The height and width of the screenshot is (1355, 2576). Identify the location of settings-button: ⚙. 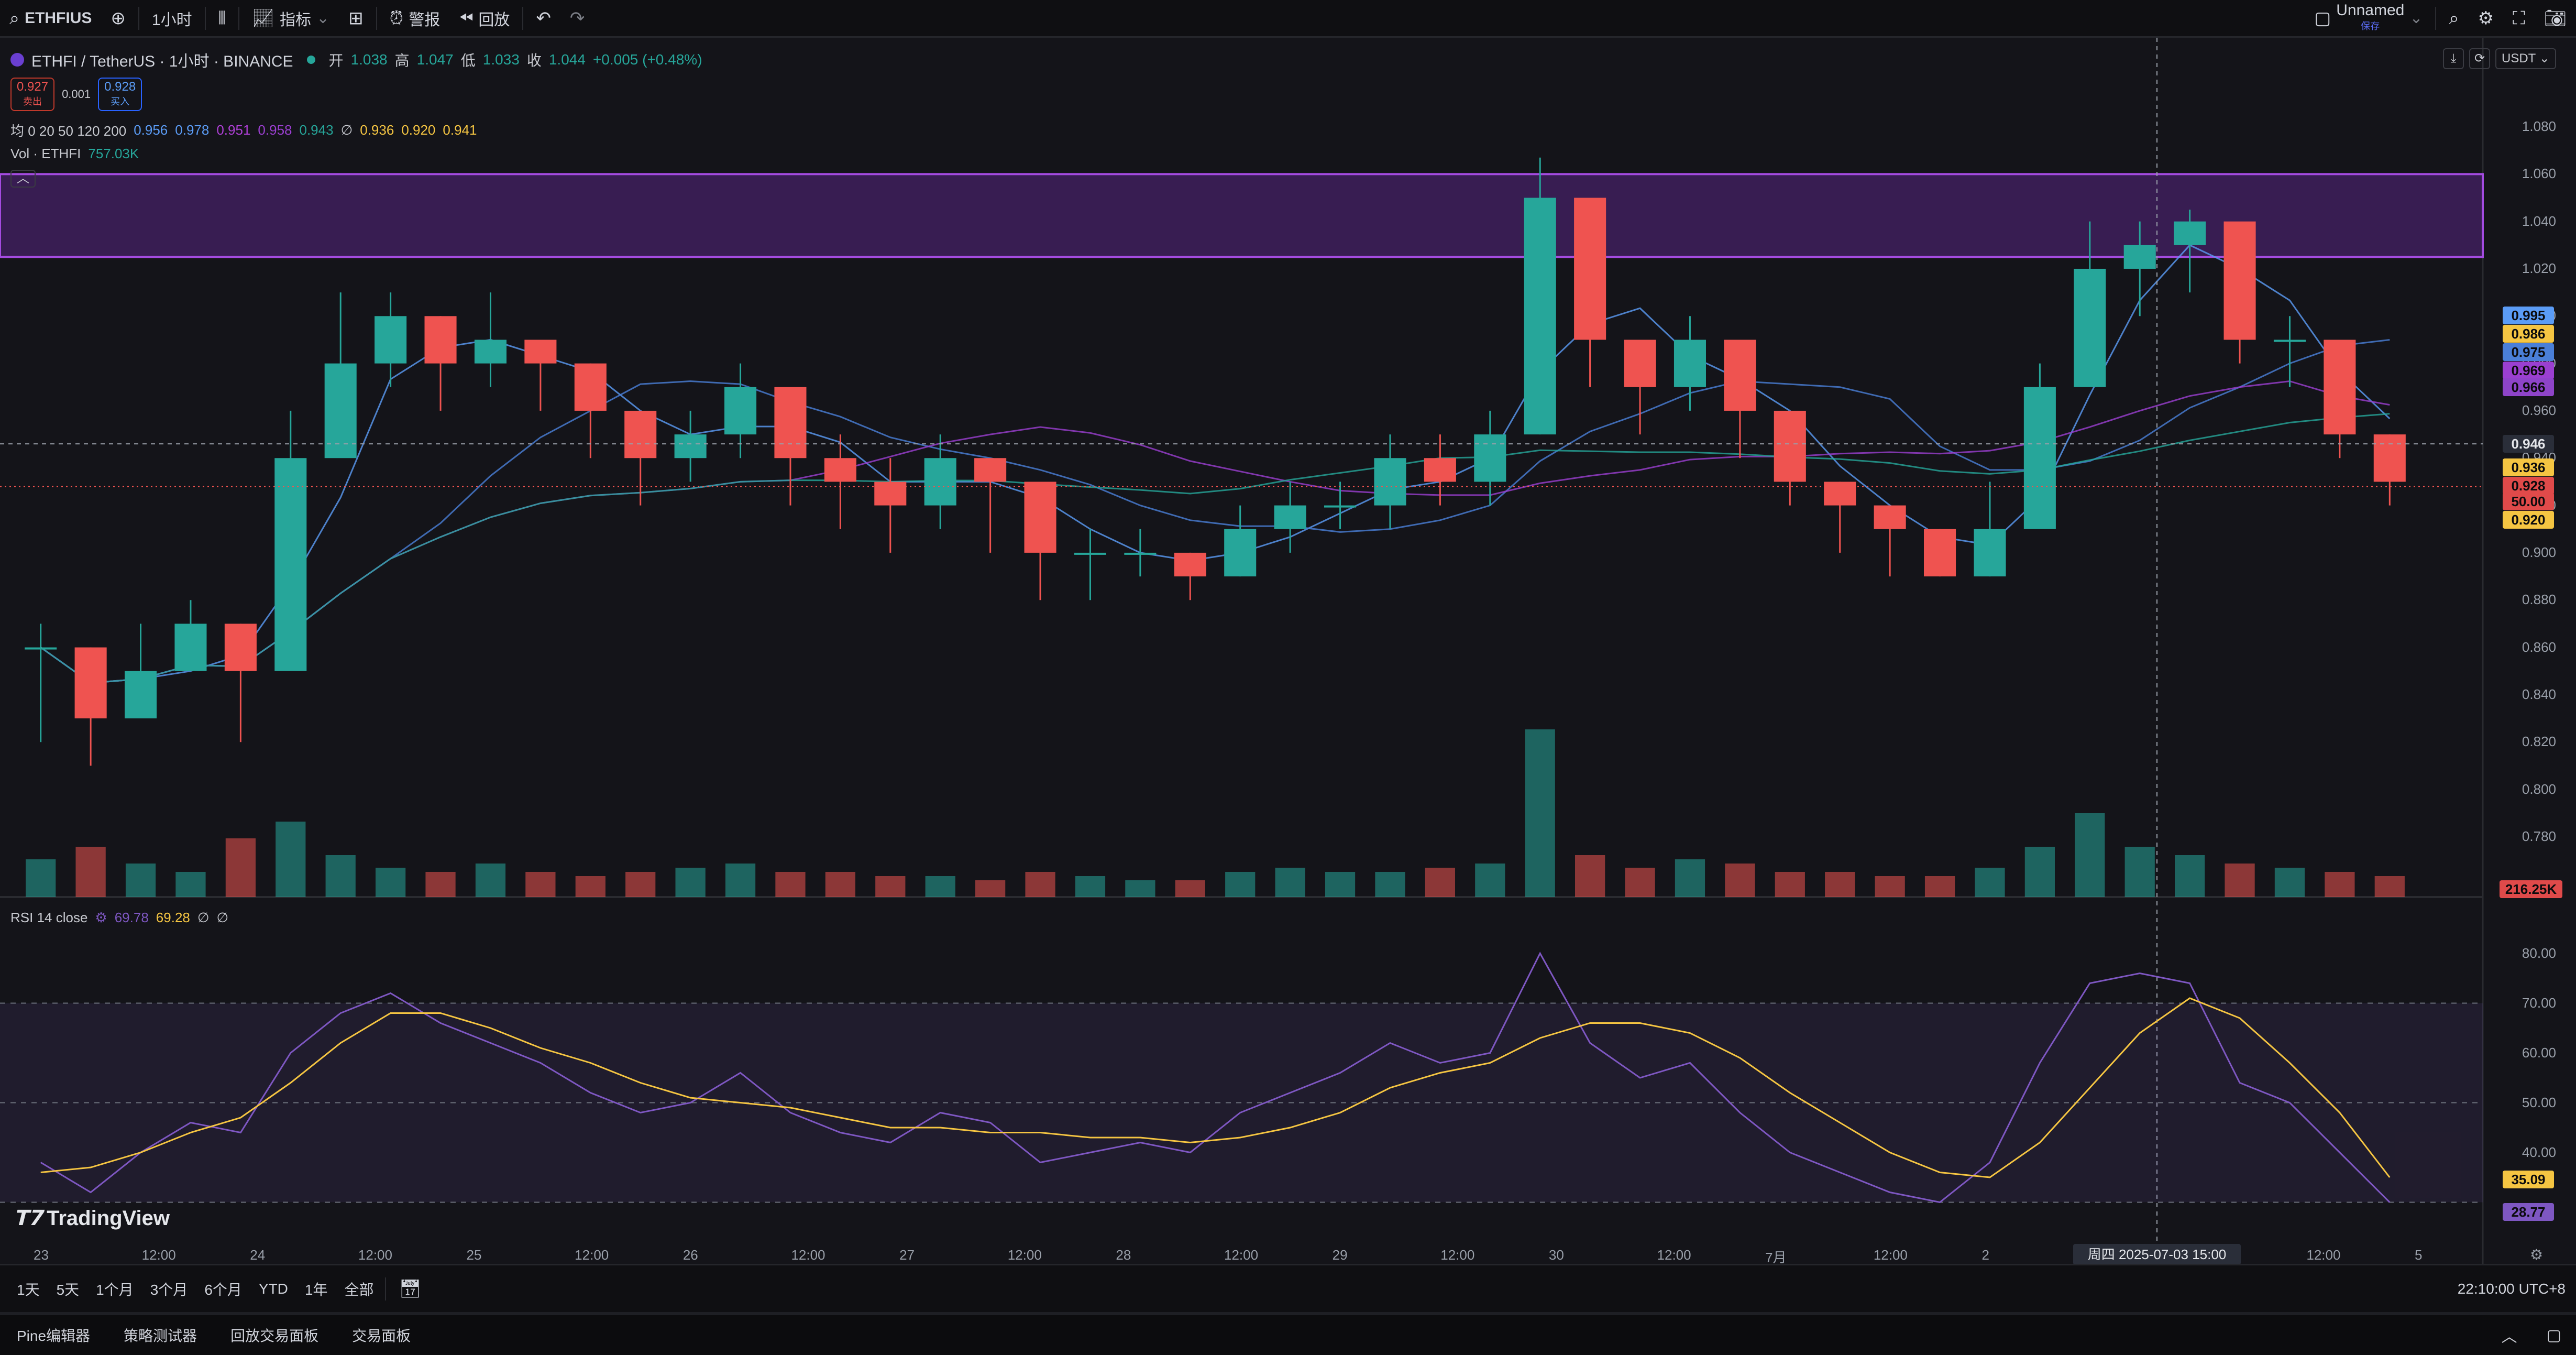
(2486, 18).